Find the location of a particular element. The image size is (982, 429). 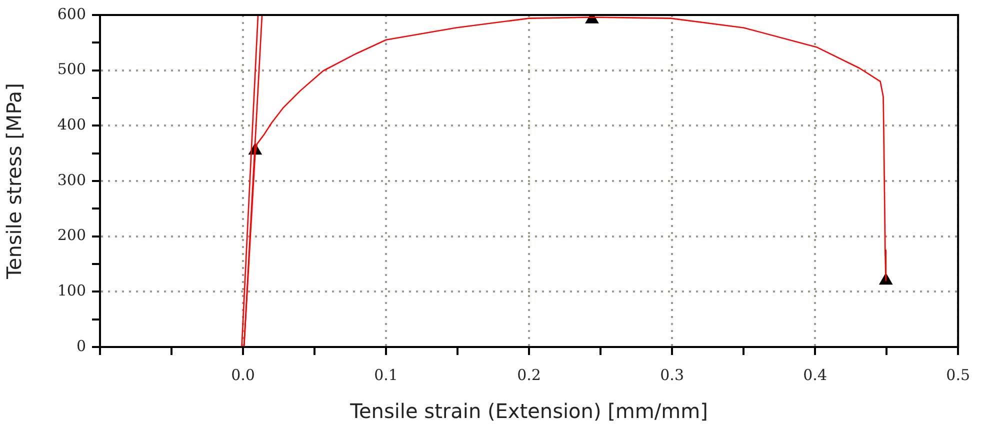

y-tick-label: 200 is located at coordinates (71, 235).